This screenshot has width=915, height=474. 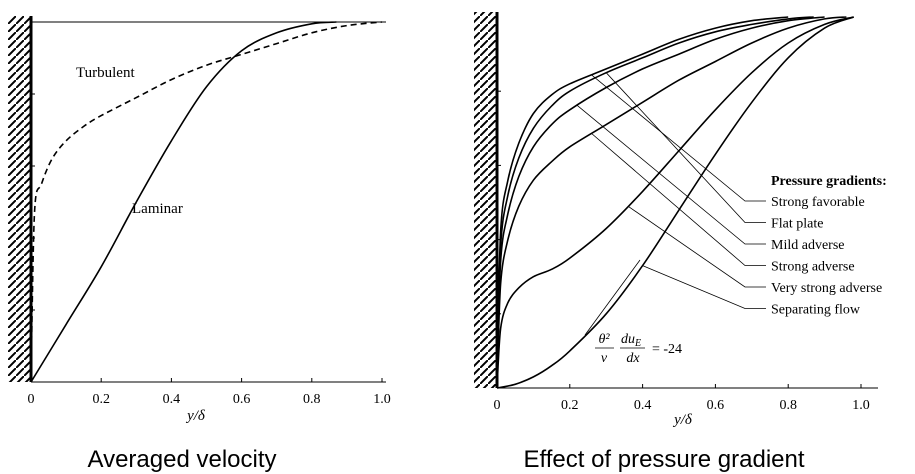 What do you see at coordinates (570, 405) in the screenshot?
I see `x-tick-label-right-1: 0.2` at bounding box center [570, 405].